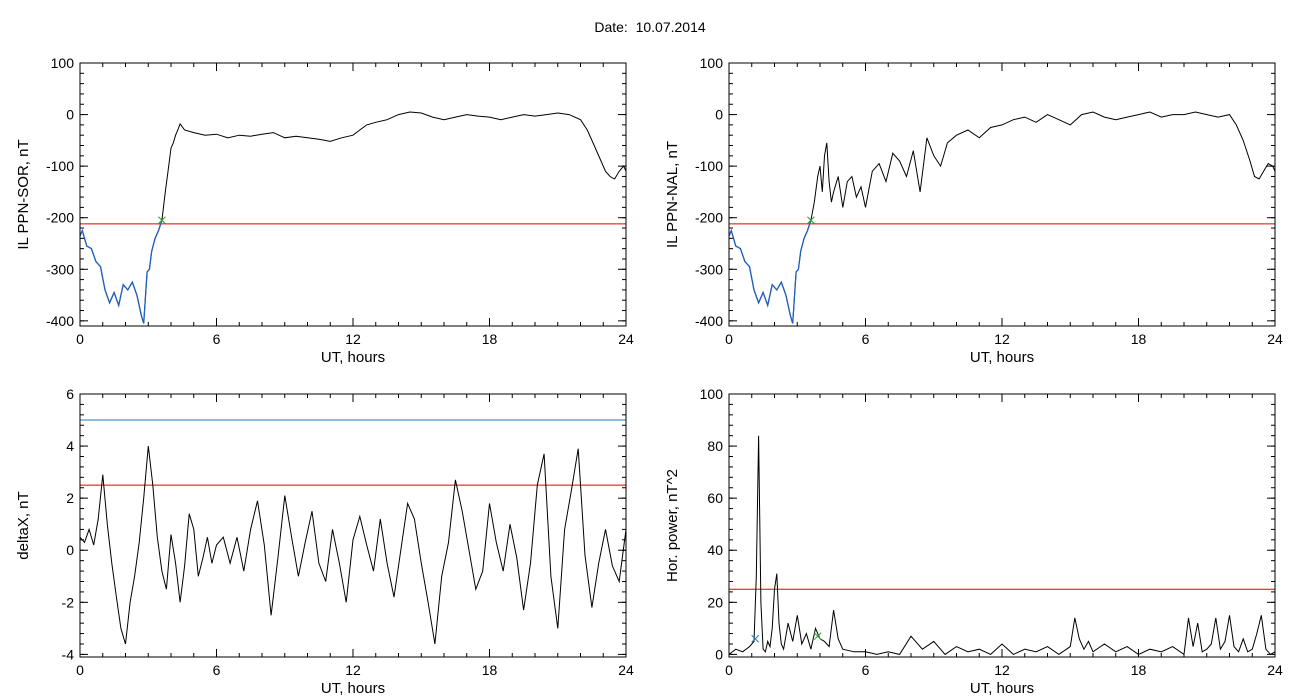 Image resolution: width=1300 pixels, height=700 pixels. I want to click on figure-title: Date: 10.07.2014, so click(650, 27).